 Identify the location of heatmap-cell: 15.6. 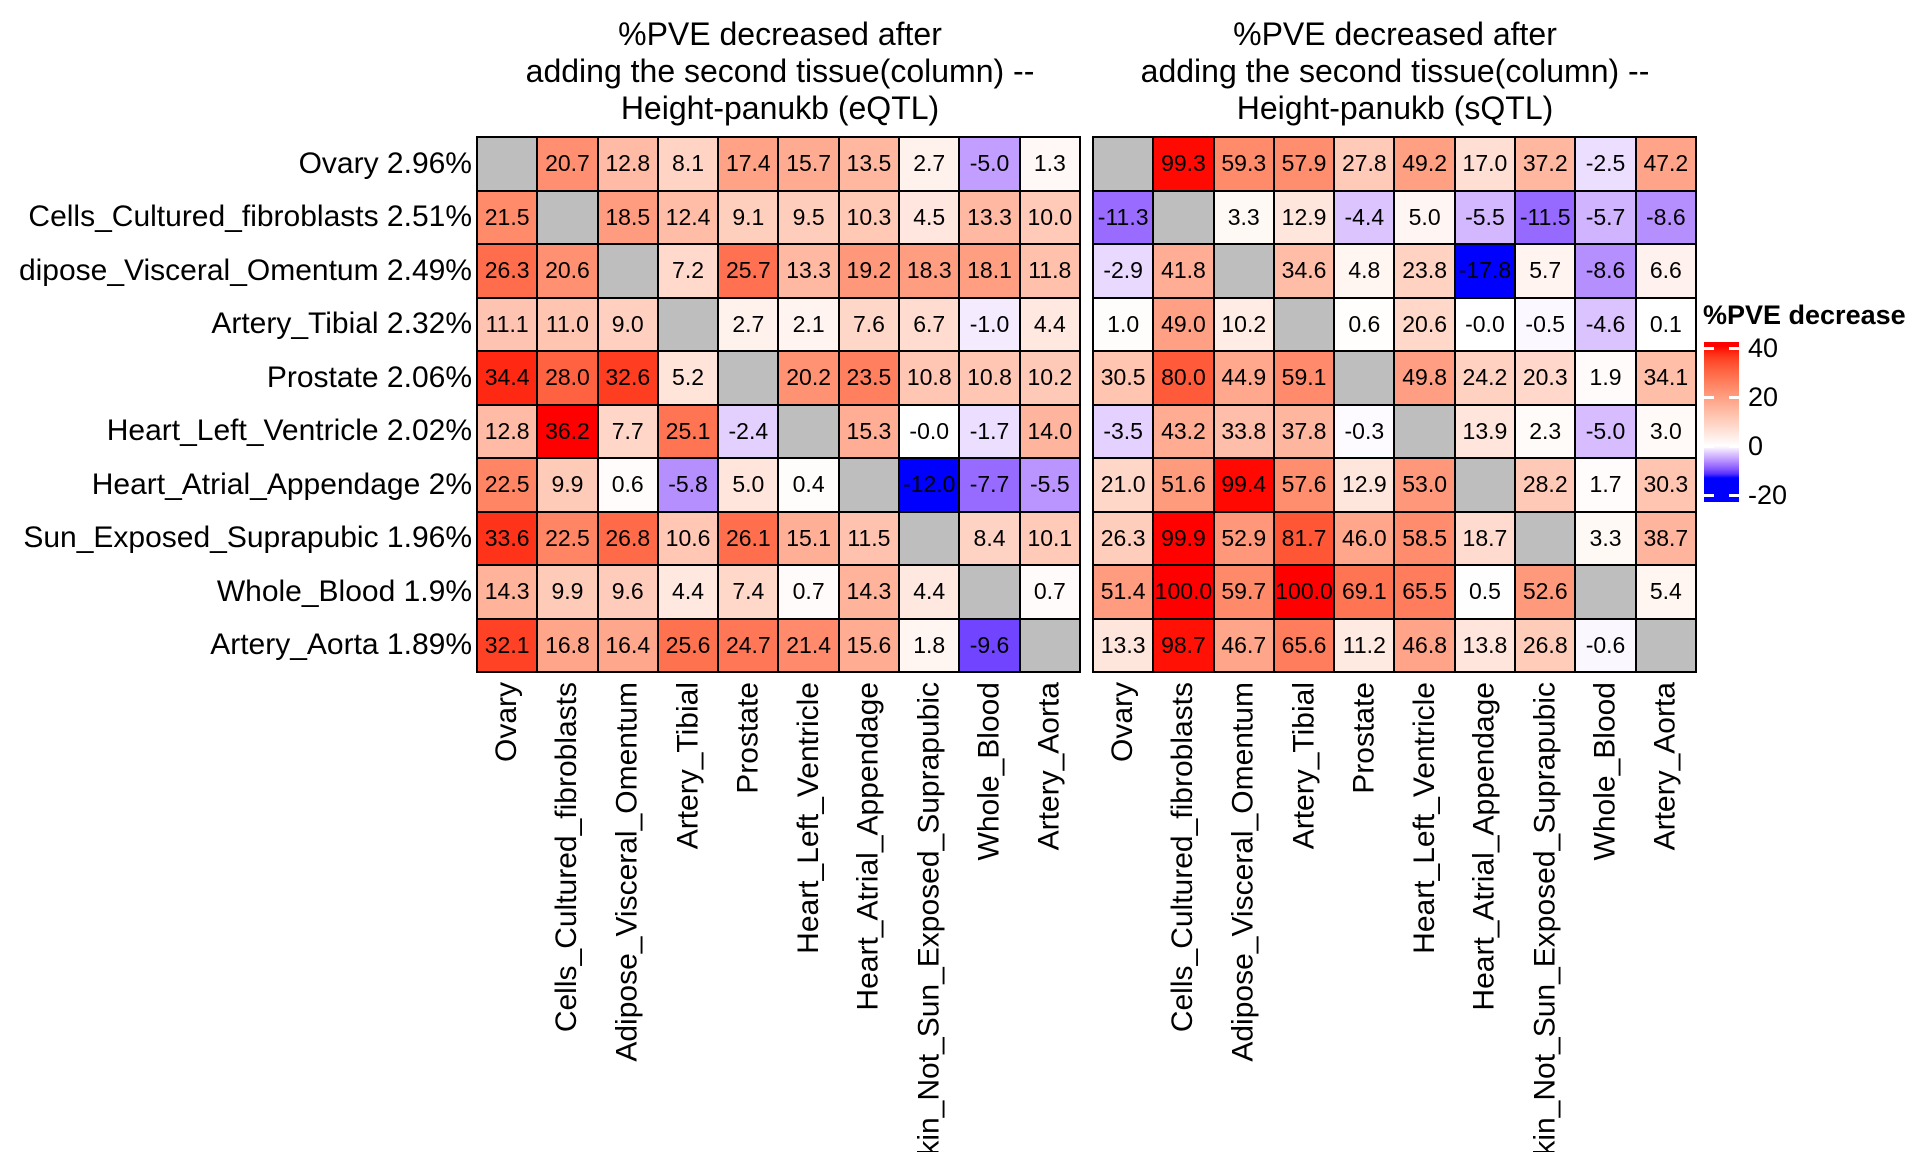
(869, 645).